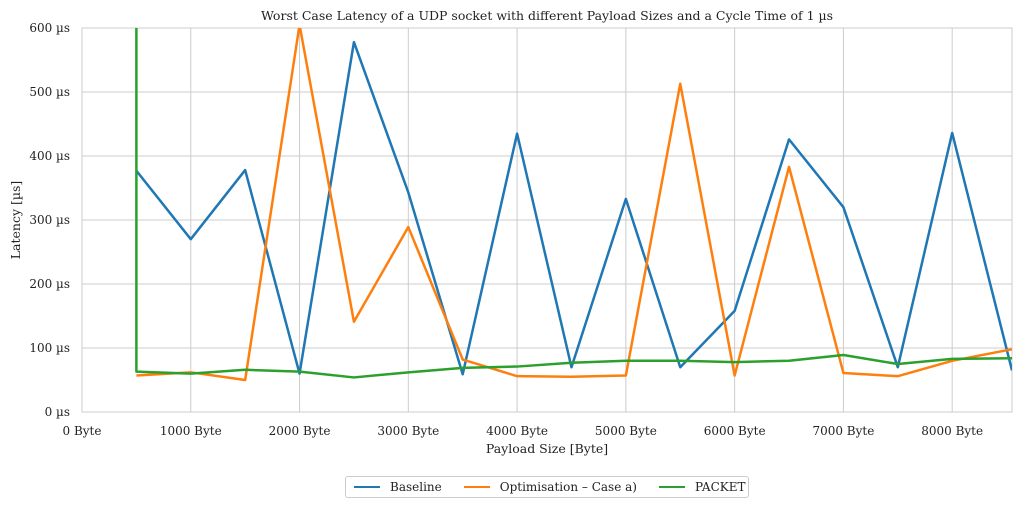  What do you see at coordinates (568, 487) in the screenshot?
I see `legend-label-optimisation: Optimisation – Case a)` at bounding box center [568, 487].